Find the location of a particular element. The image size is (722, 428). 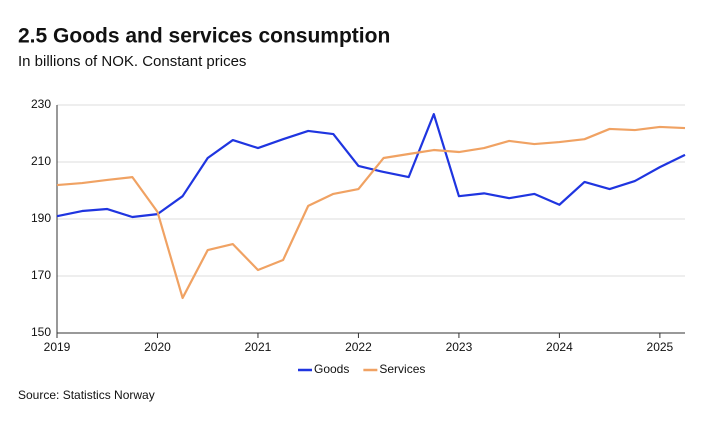

x-tick-label: 2019 is located at coordinates (57, 347).